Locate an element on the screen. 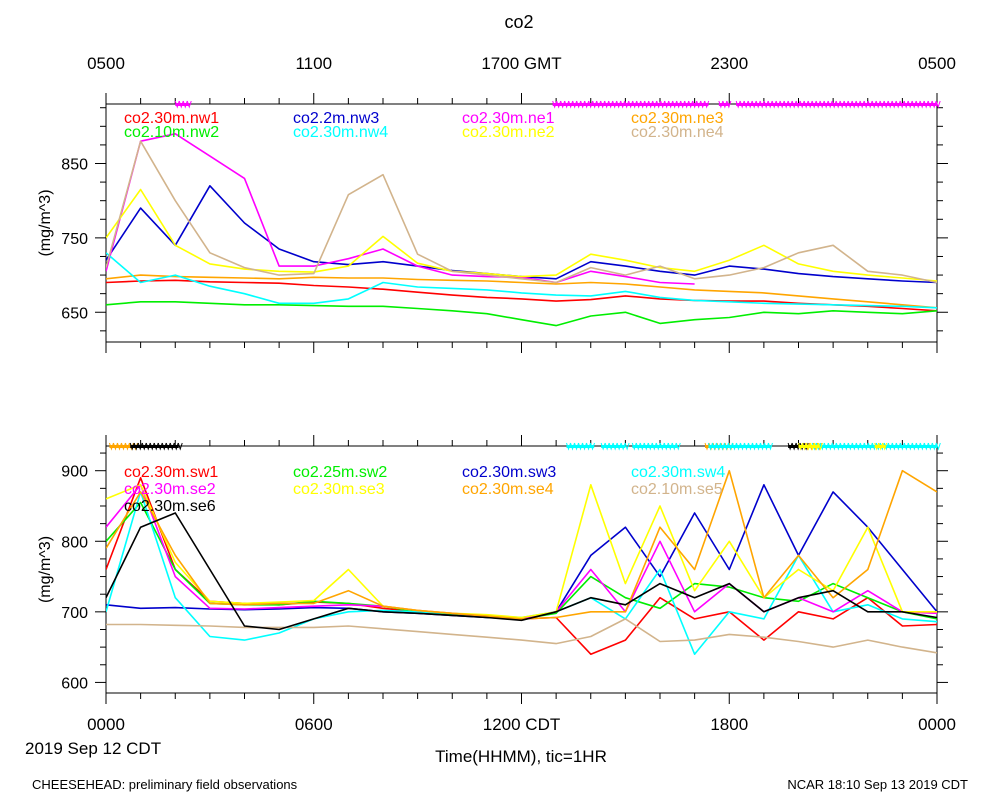  series-line-co2.30m.ne4 is located at coordinates (521, 212).